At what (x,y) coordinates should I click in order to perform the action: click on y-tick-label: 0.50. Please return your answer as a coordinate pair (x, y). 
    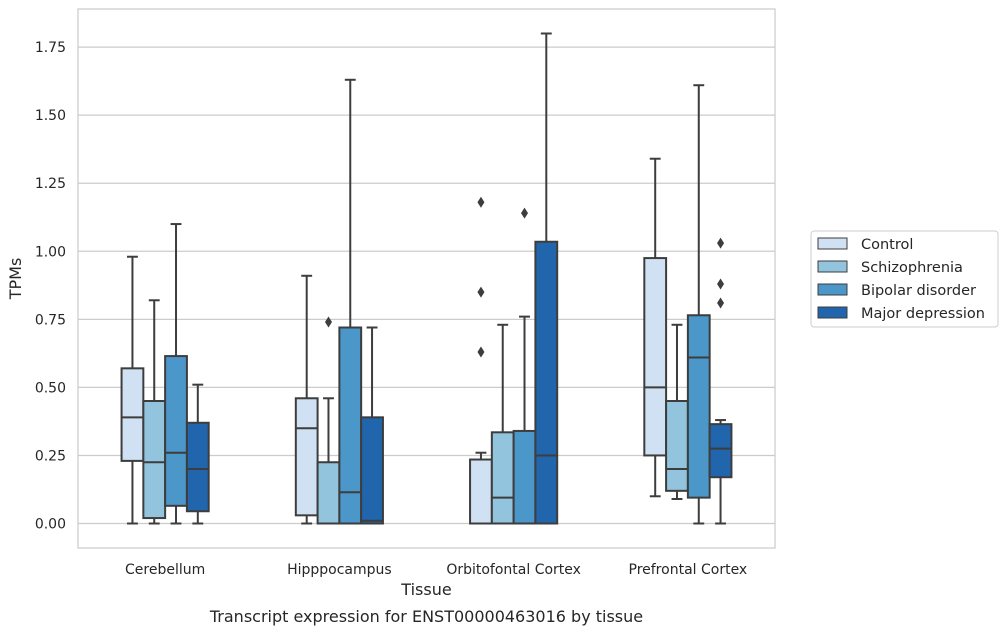
    Looking at the image, I should click on (50, 388).